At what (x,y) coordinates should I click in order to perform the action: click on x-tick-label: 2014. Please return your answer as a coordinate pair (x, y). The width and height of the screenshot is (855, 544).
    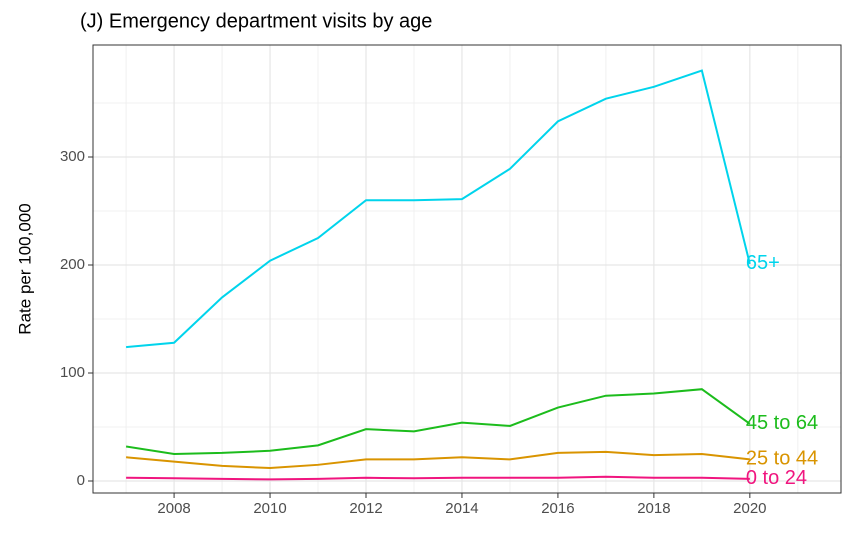
    Looking at the image, I should click on (461, 508).